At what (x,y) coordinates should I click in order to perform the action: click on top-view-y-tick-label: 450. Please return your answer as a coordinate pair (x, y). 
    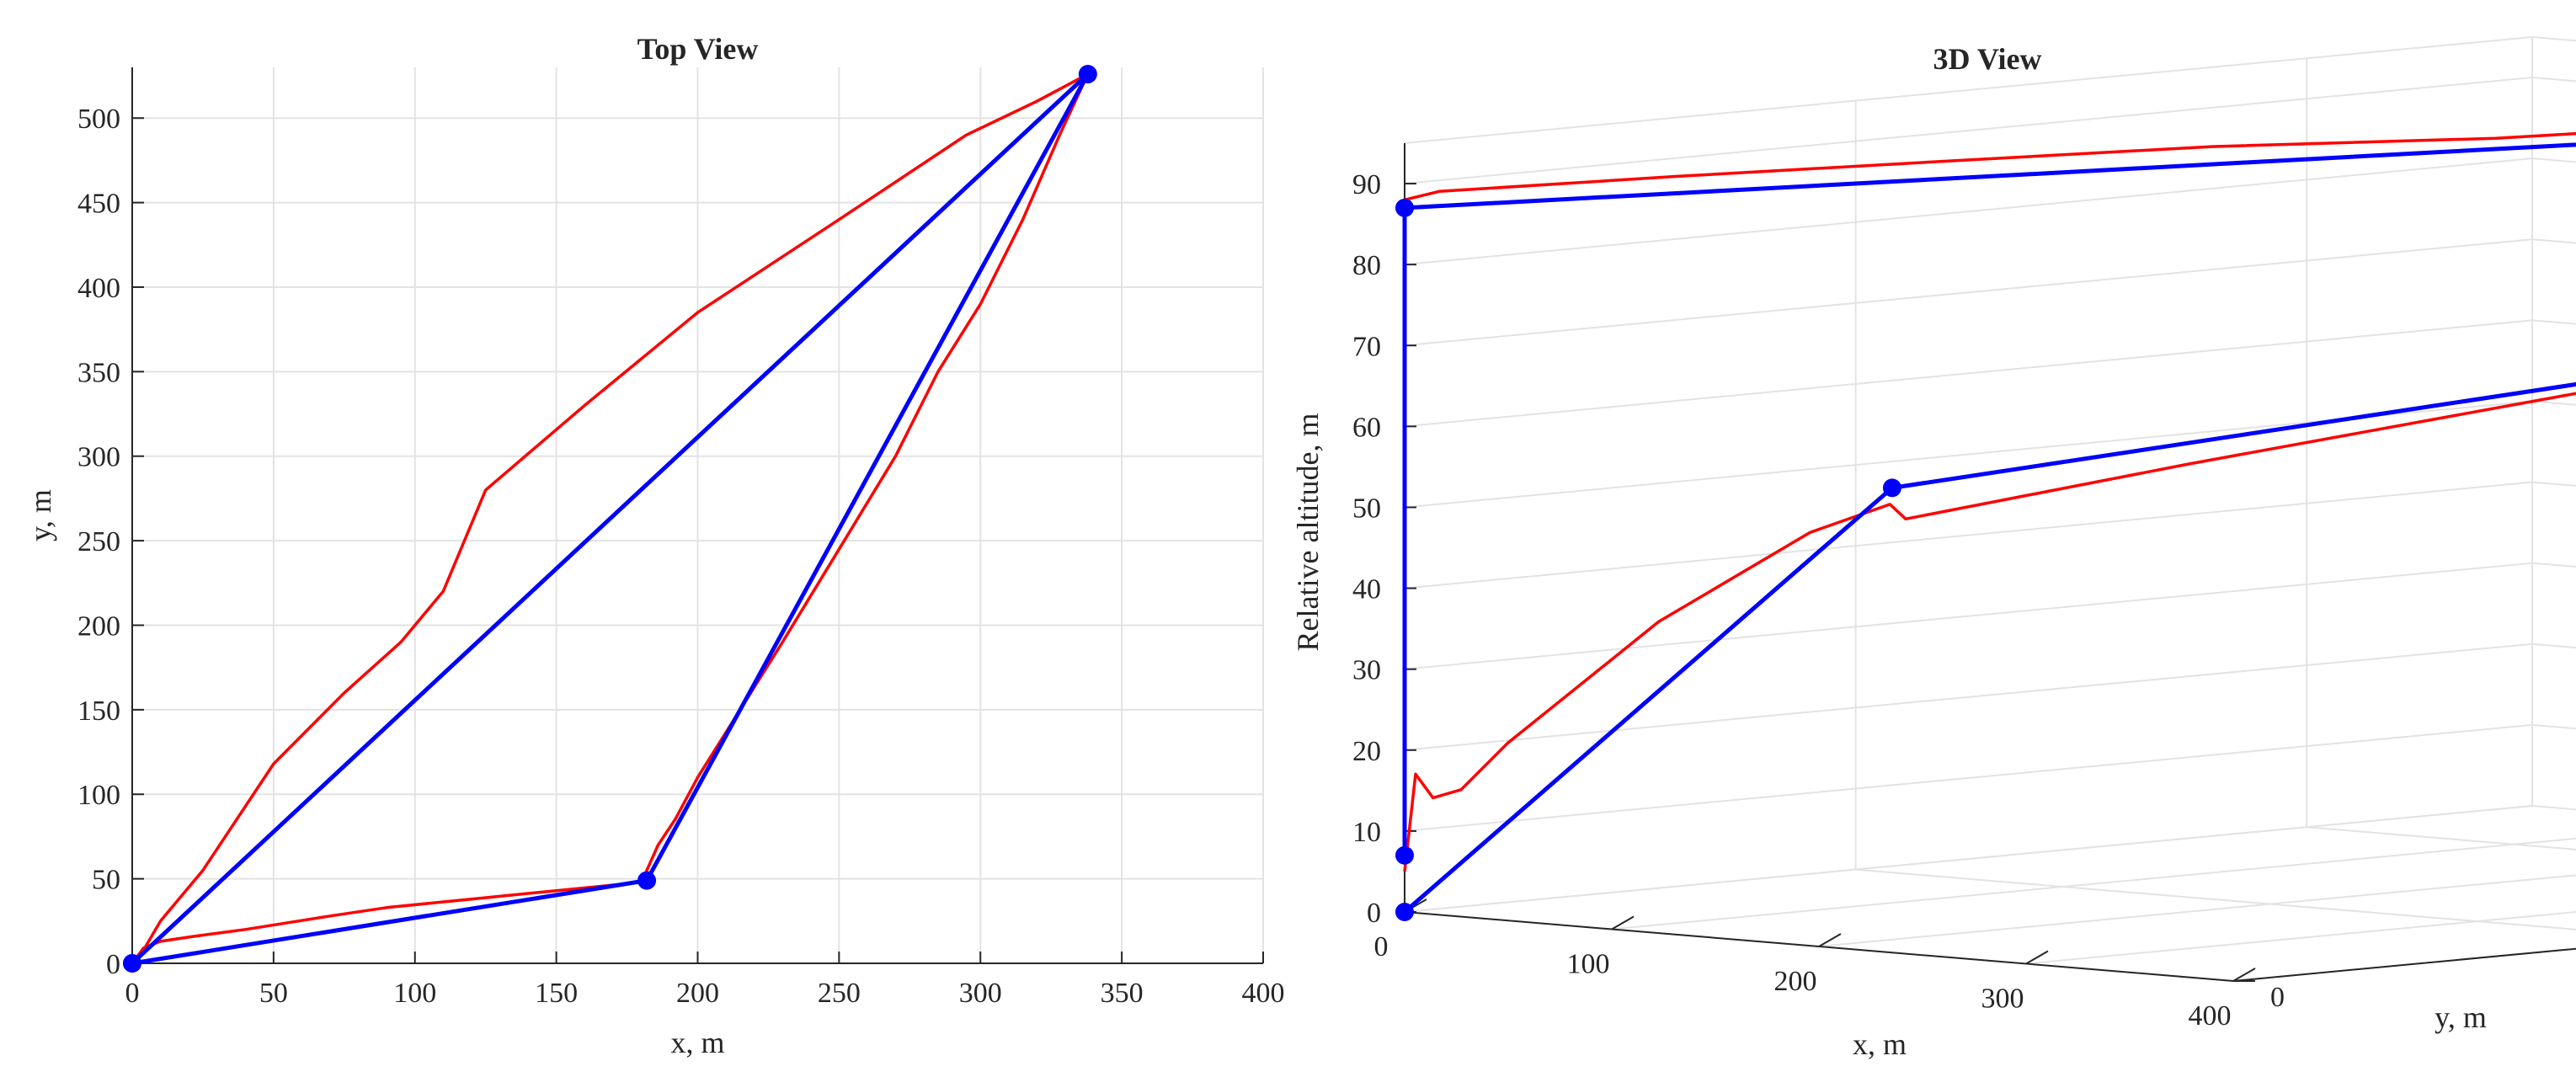
    Looking at the image, I should click on (98, 204).